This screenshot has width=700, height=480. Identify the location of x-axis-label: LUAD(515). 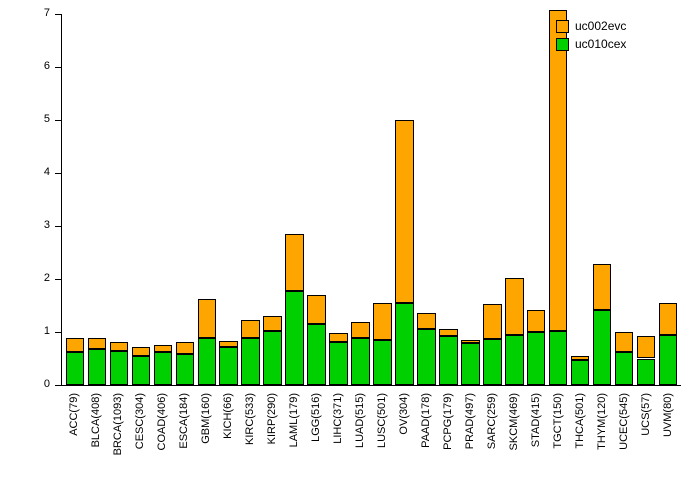
(360, 421).